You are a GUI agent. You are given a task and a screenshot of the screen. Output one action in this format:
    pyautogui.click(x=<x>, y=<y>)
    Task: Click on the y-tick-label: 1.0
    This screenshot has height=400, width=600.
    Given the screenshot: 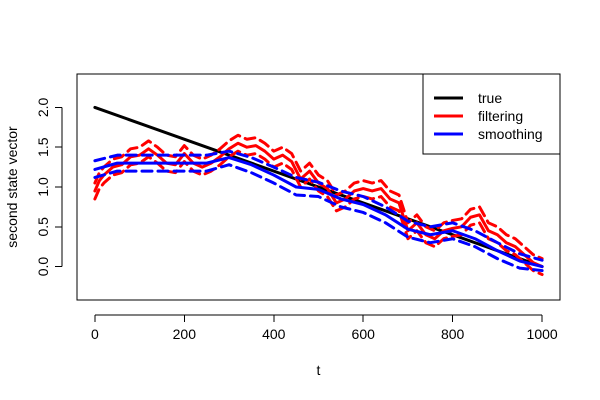 What is the action you would take?
    pyautogui.click(x=43, y=187)
    